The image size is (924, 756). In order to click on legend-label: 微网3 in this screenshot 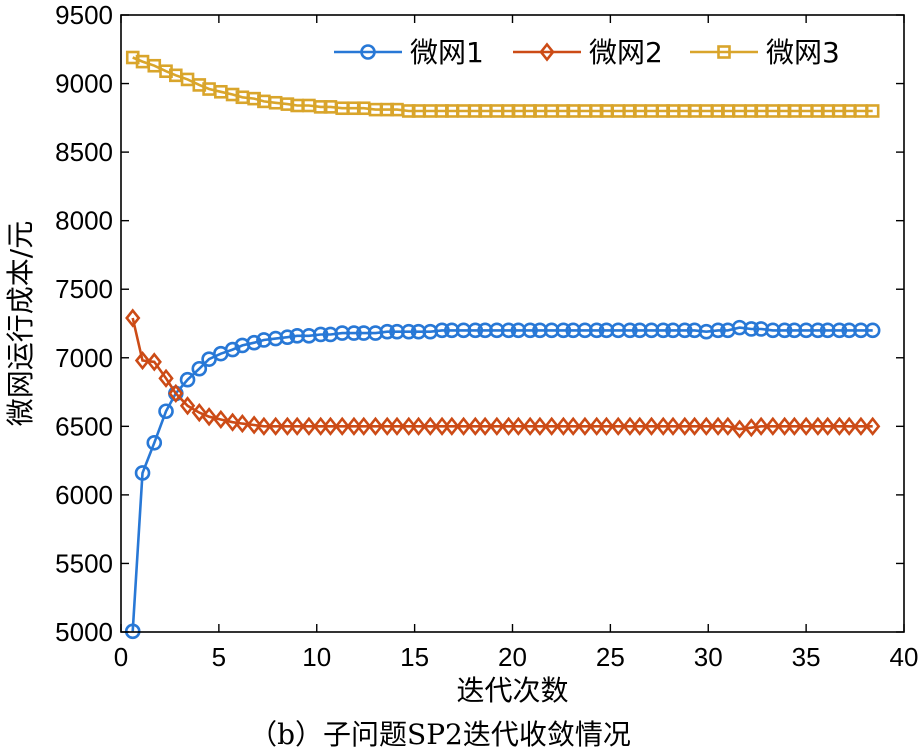, I will do `click(803, 52)`.